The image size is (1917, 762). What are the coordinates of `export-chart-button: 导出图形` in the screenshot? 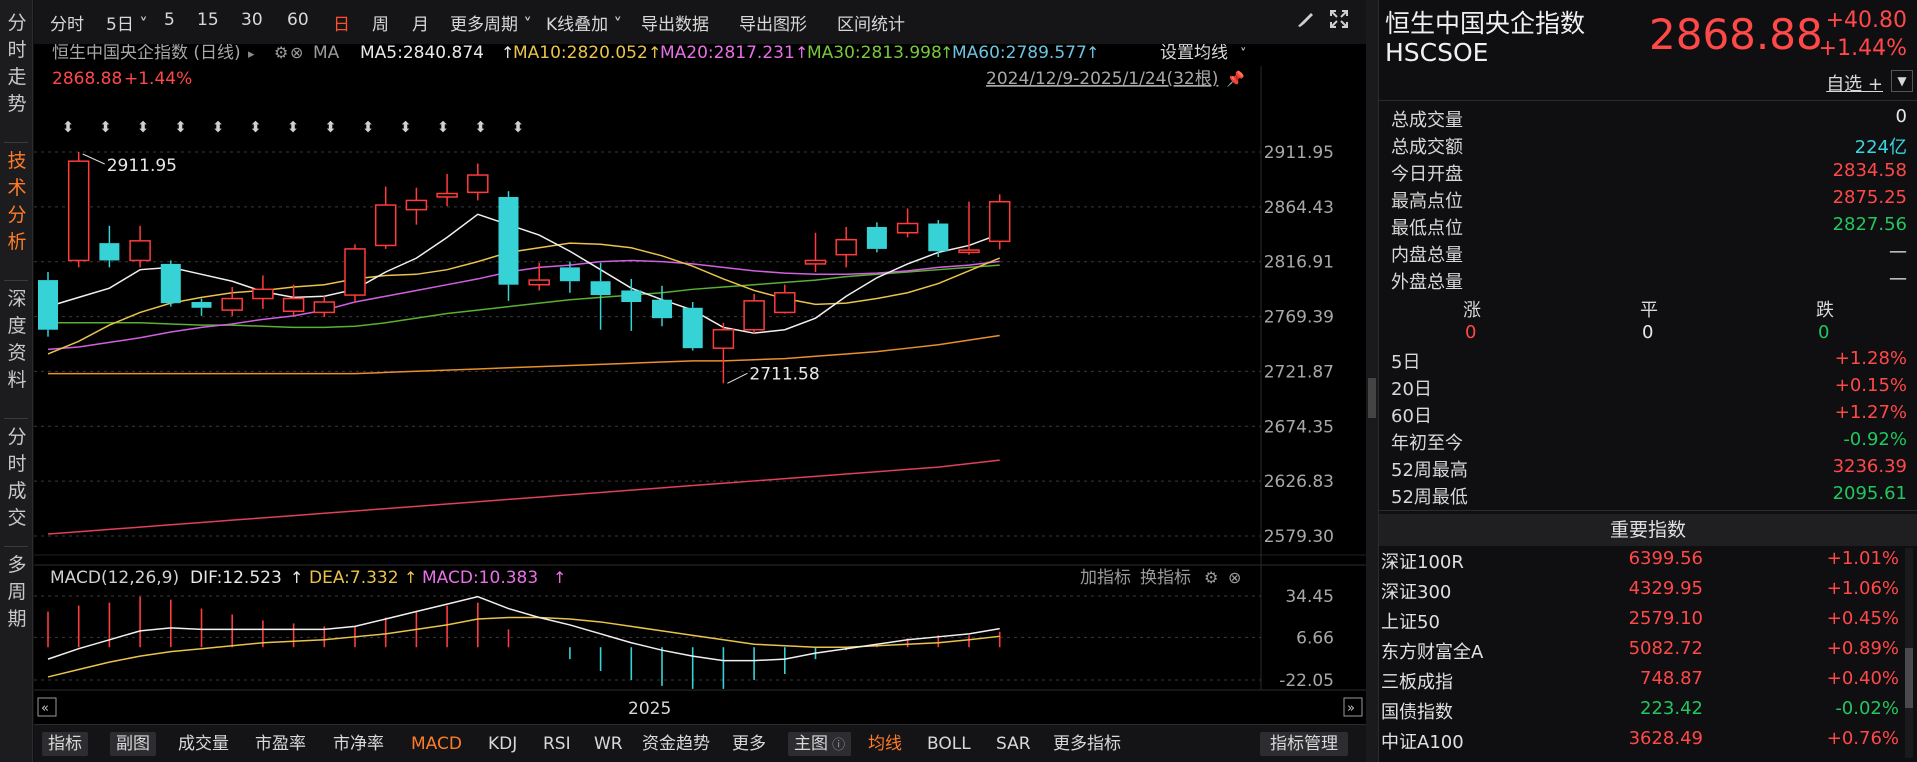 It's located at (773, 25).